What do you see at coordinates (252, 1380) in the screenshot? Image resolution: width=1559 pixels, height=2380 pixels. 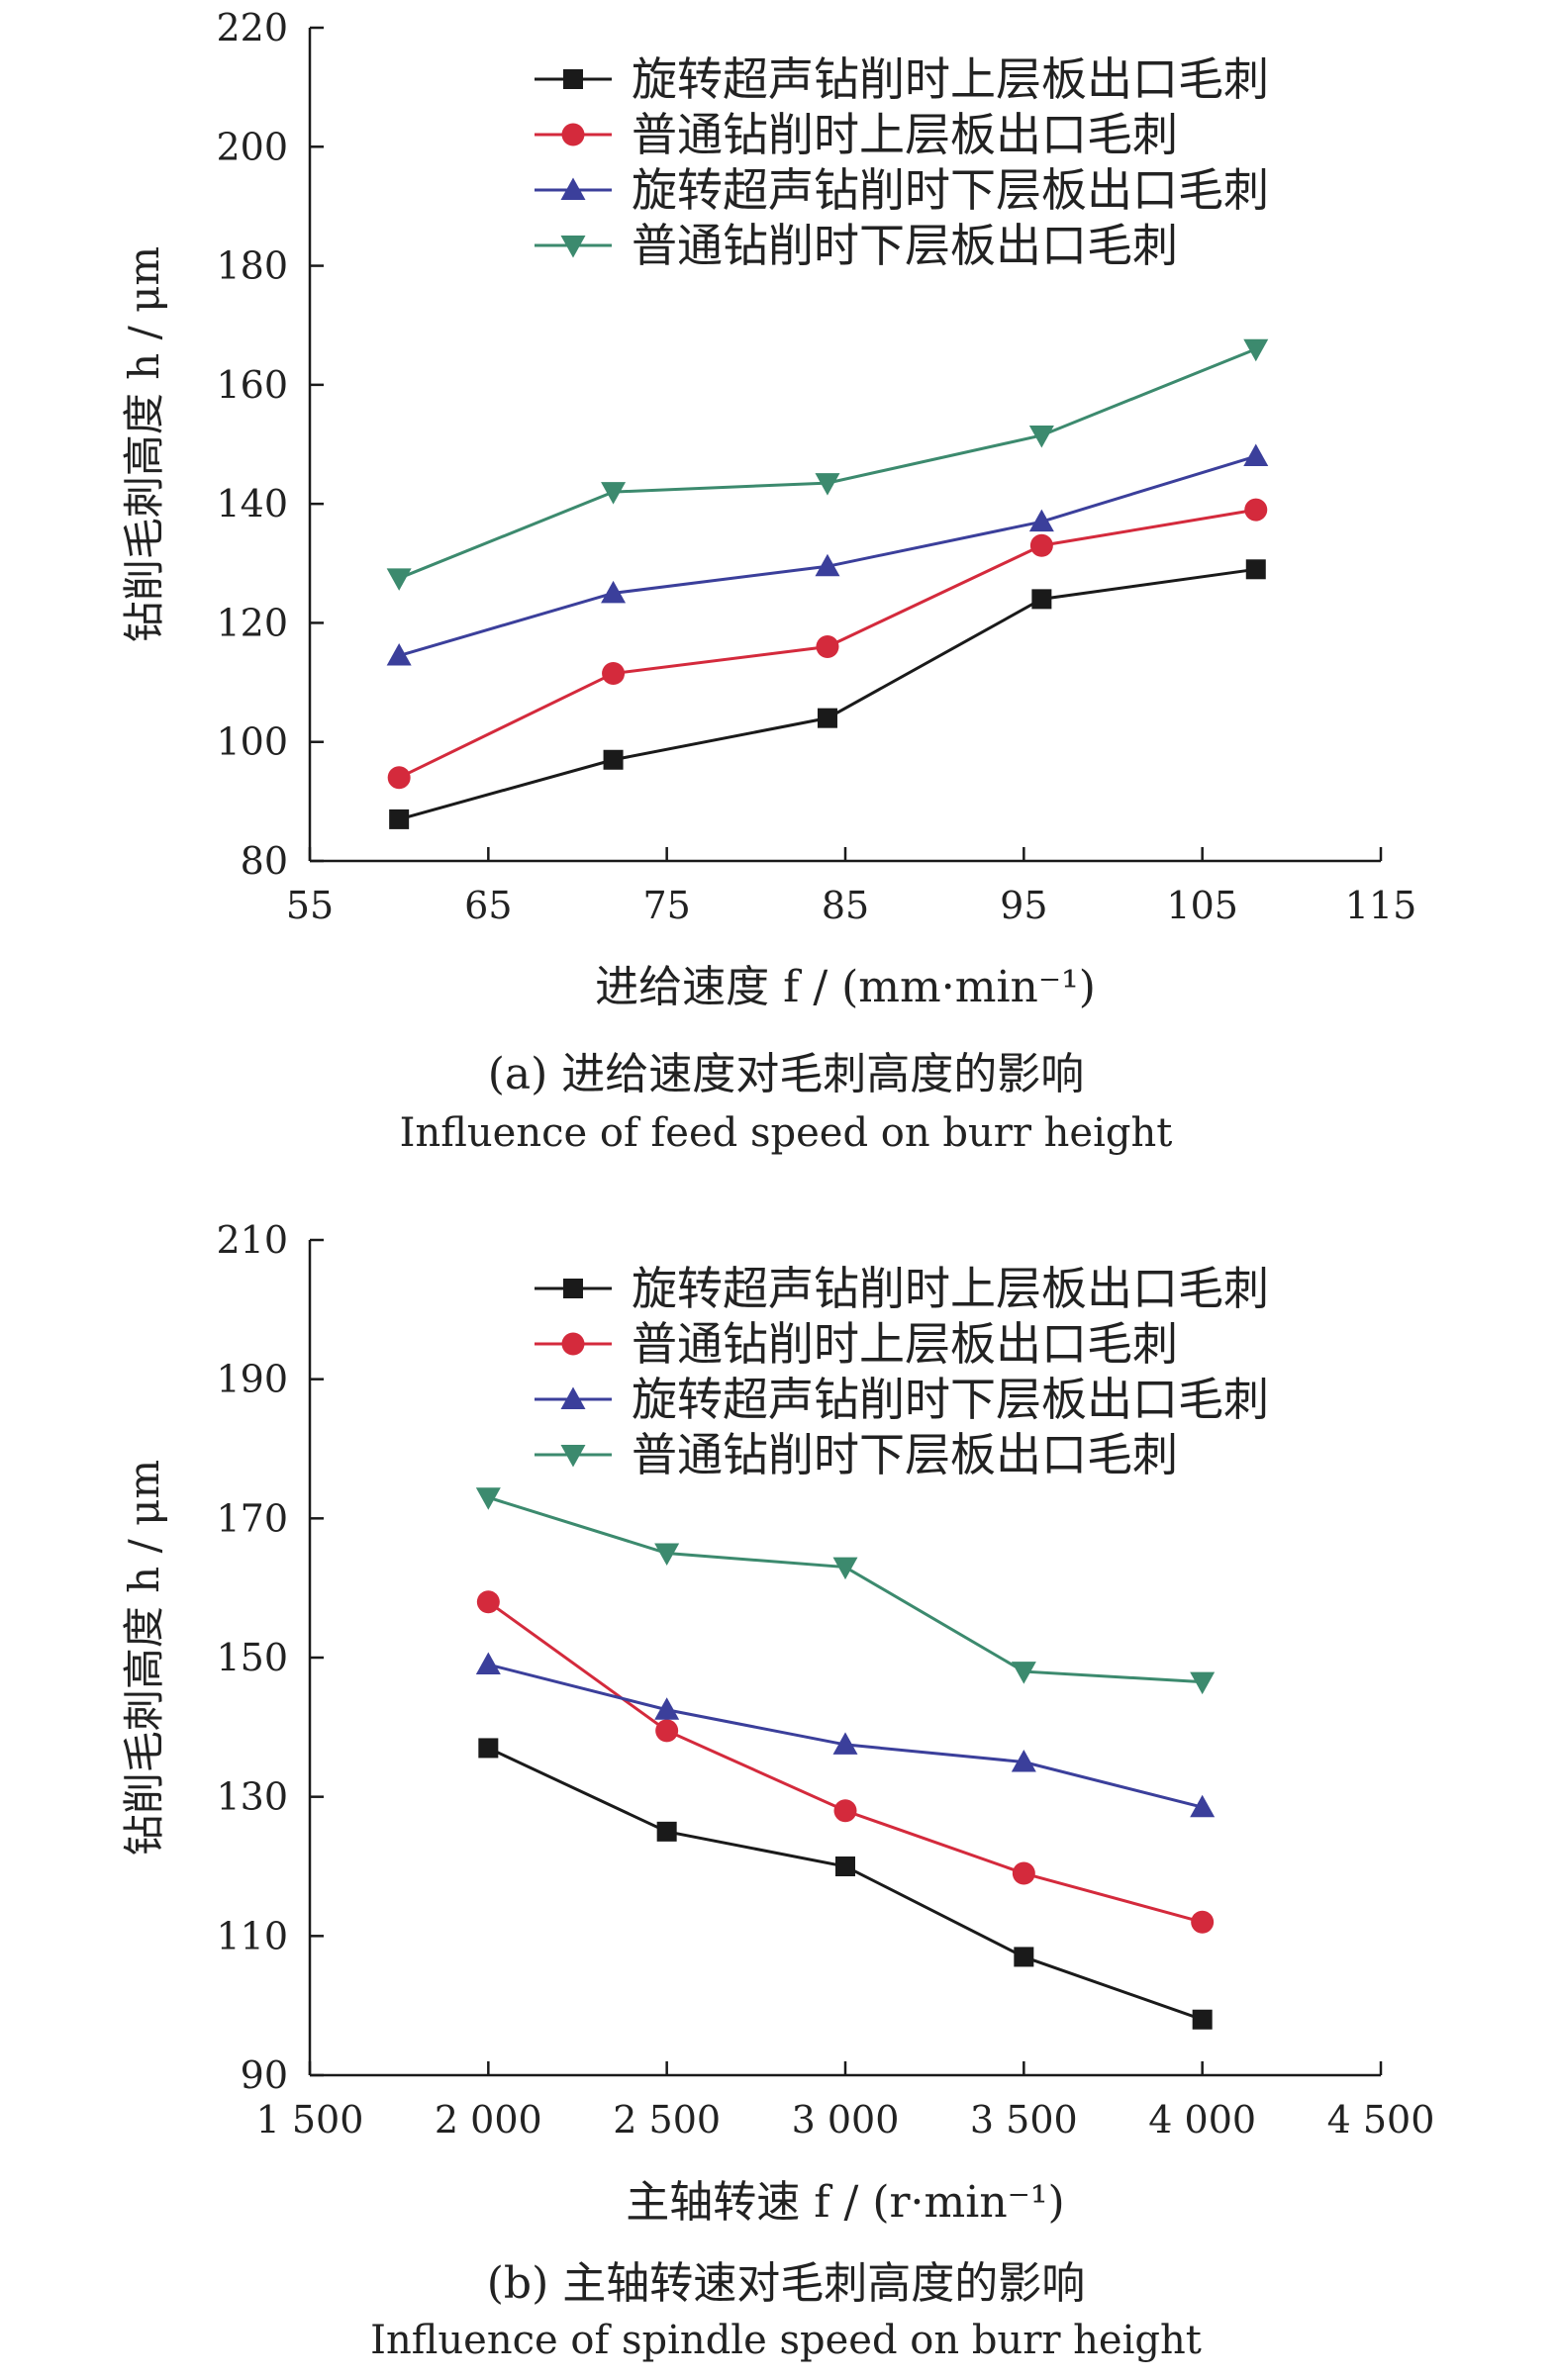 I see `y-tick-label: 190` at bounding box center [252, 1380].